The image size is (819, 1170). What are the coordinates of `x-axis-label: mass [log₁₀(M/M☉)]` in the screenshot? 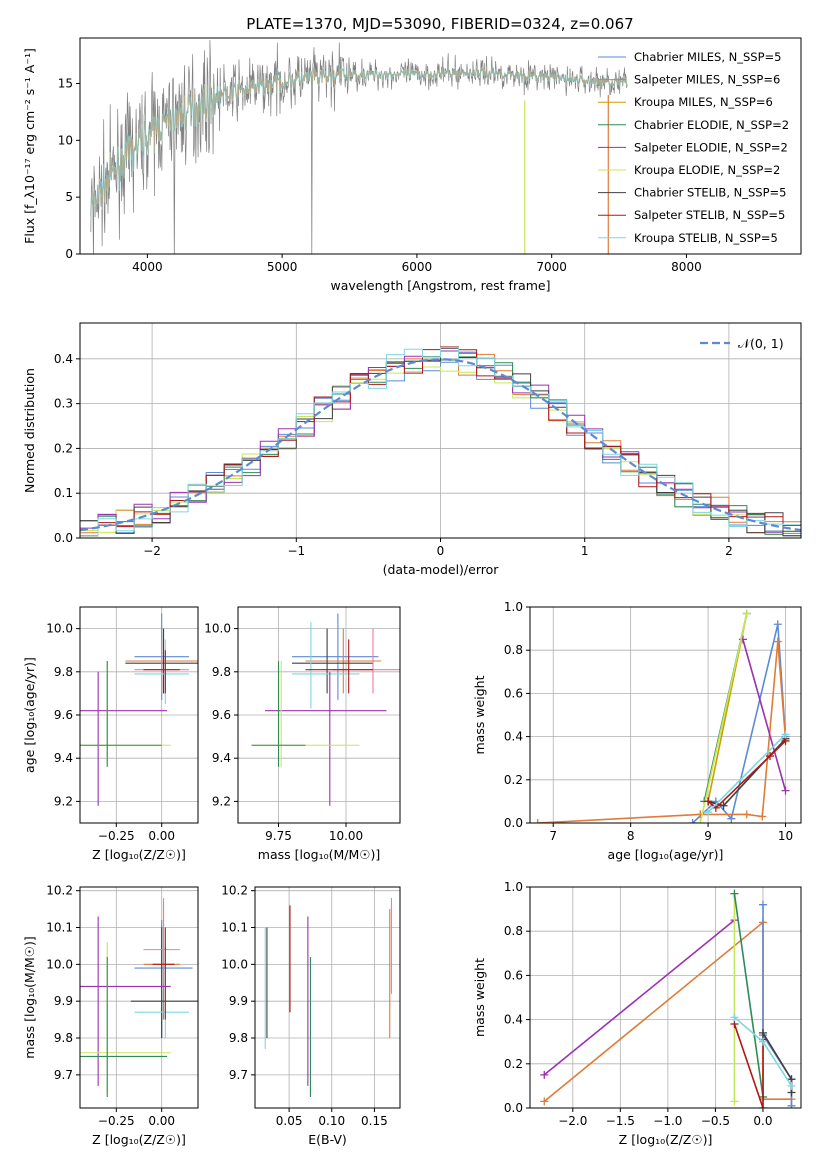 It's located at (319, 854).